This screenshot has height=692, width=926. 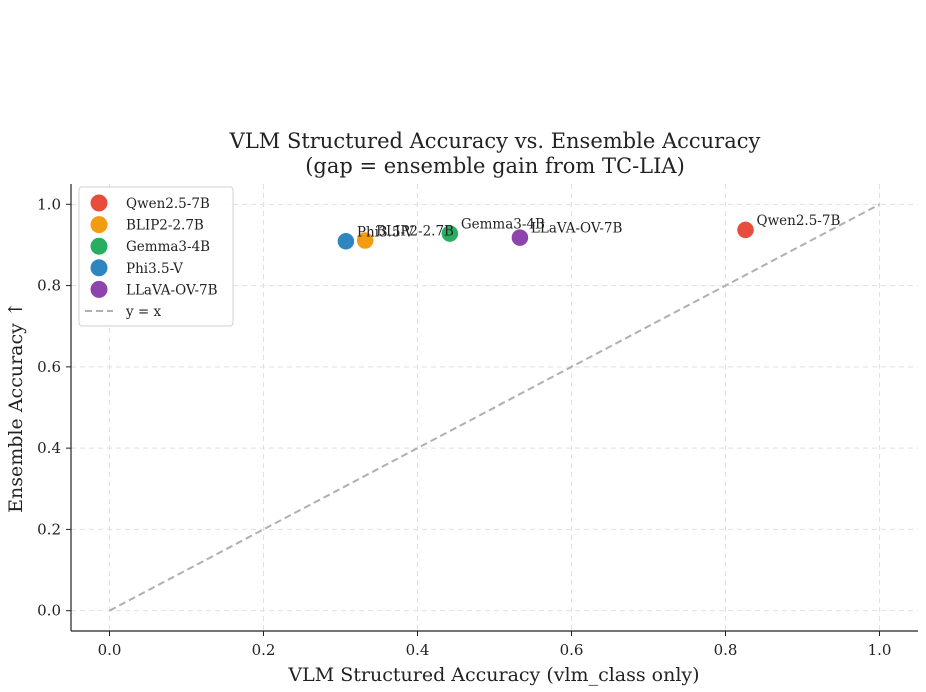 What do you see at coordinates (49, 204) in the screenshot?
I see `y-tick-label: 1.0` at bounding box center [49, 204].